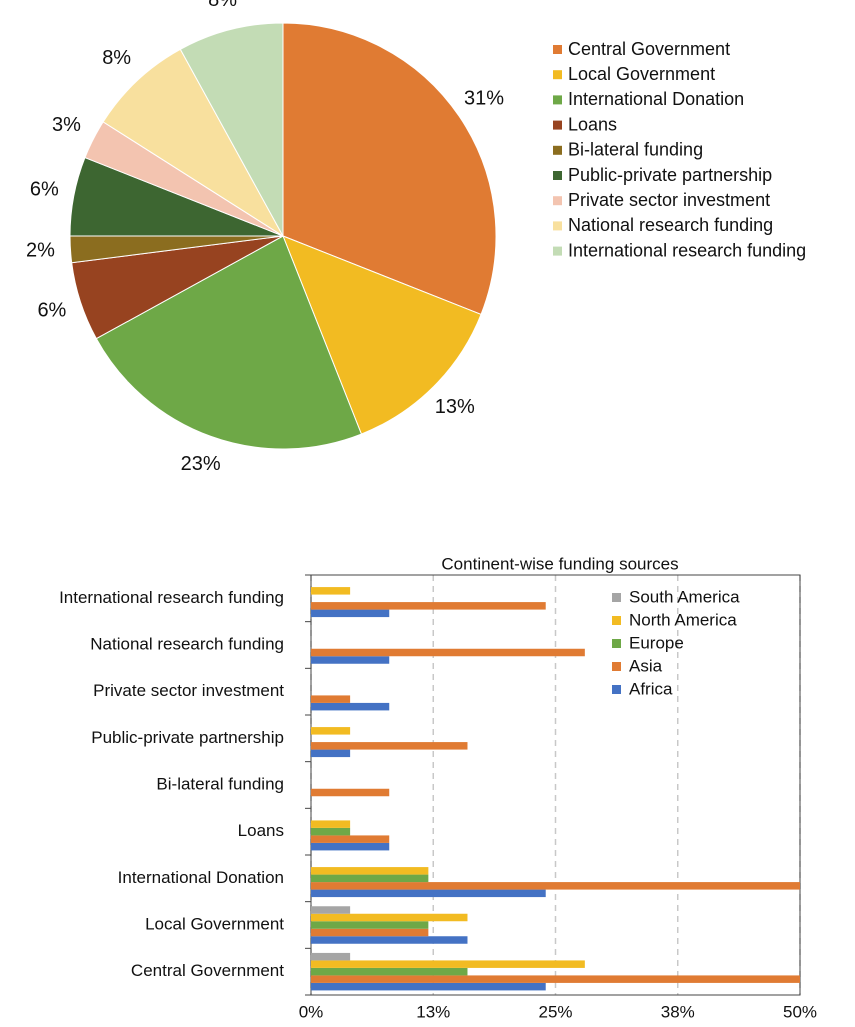  I want to click on legend-label: Private sector investment, so click(669, 200).